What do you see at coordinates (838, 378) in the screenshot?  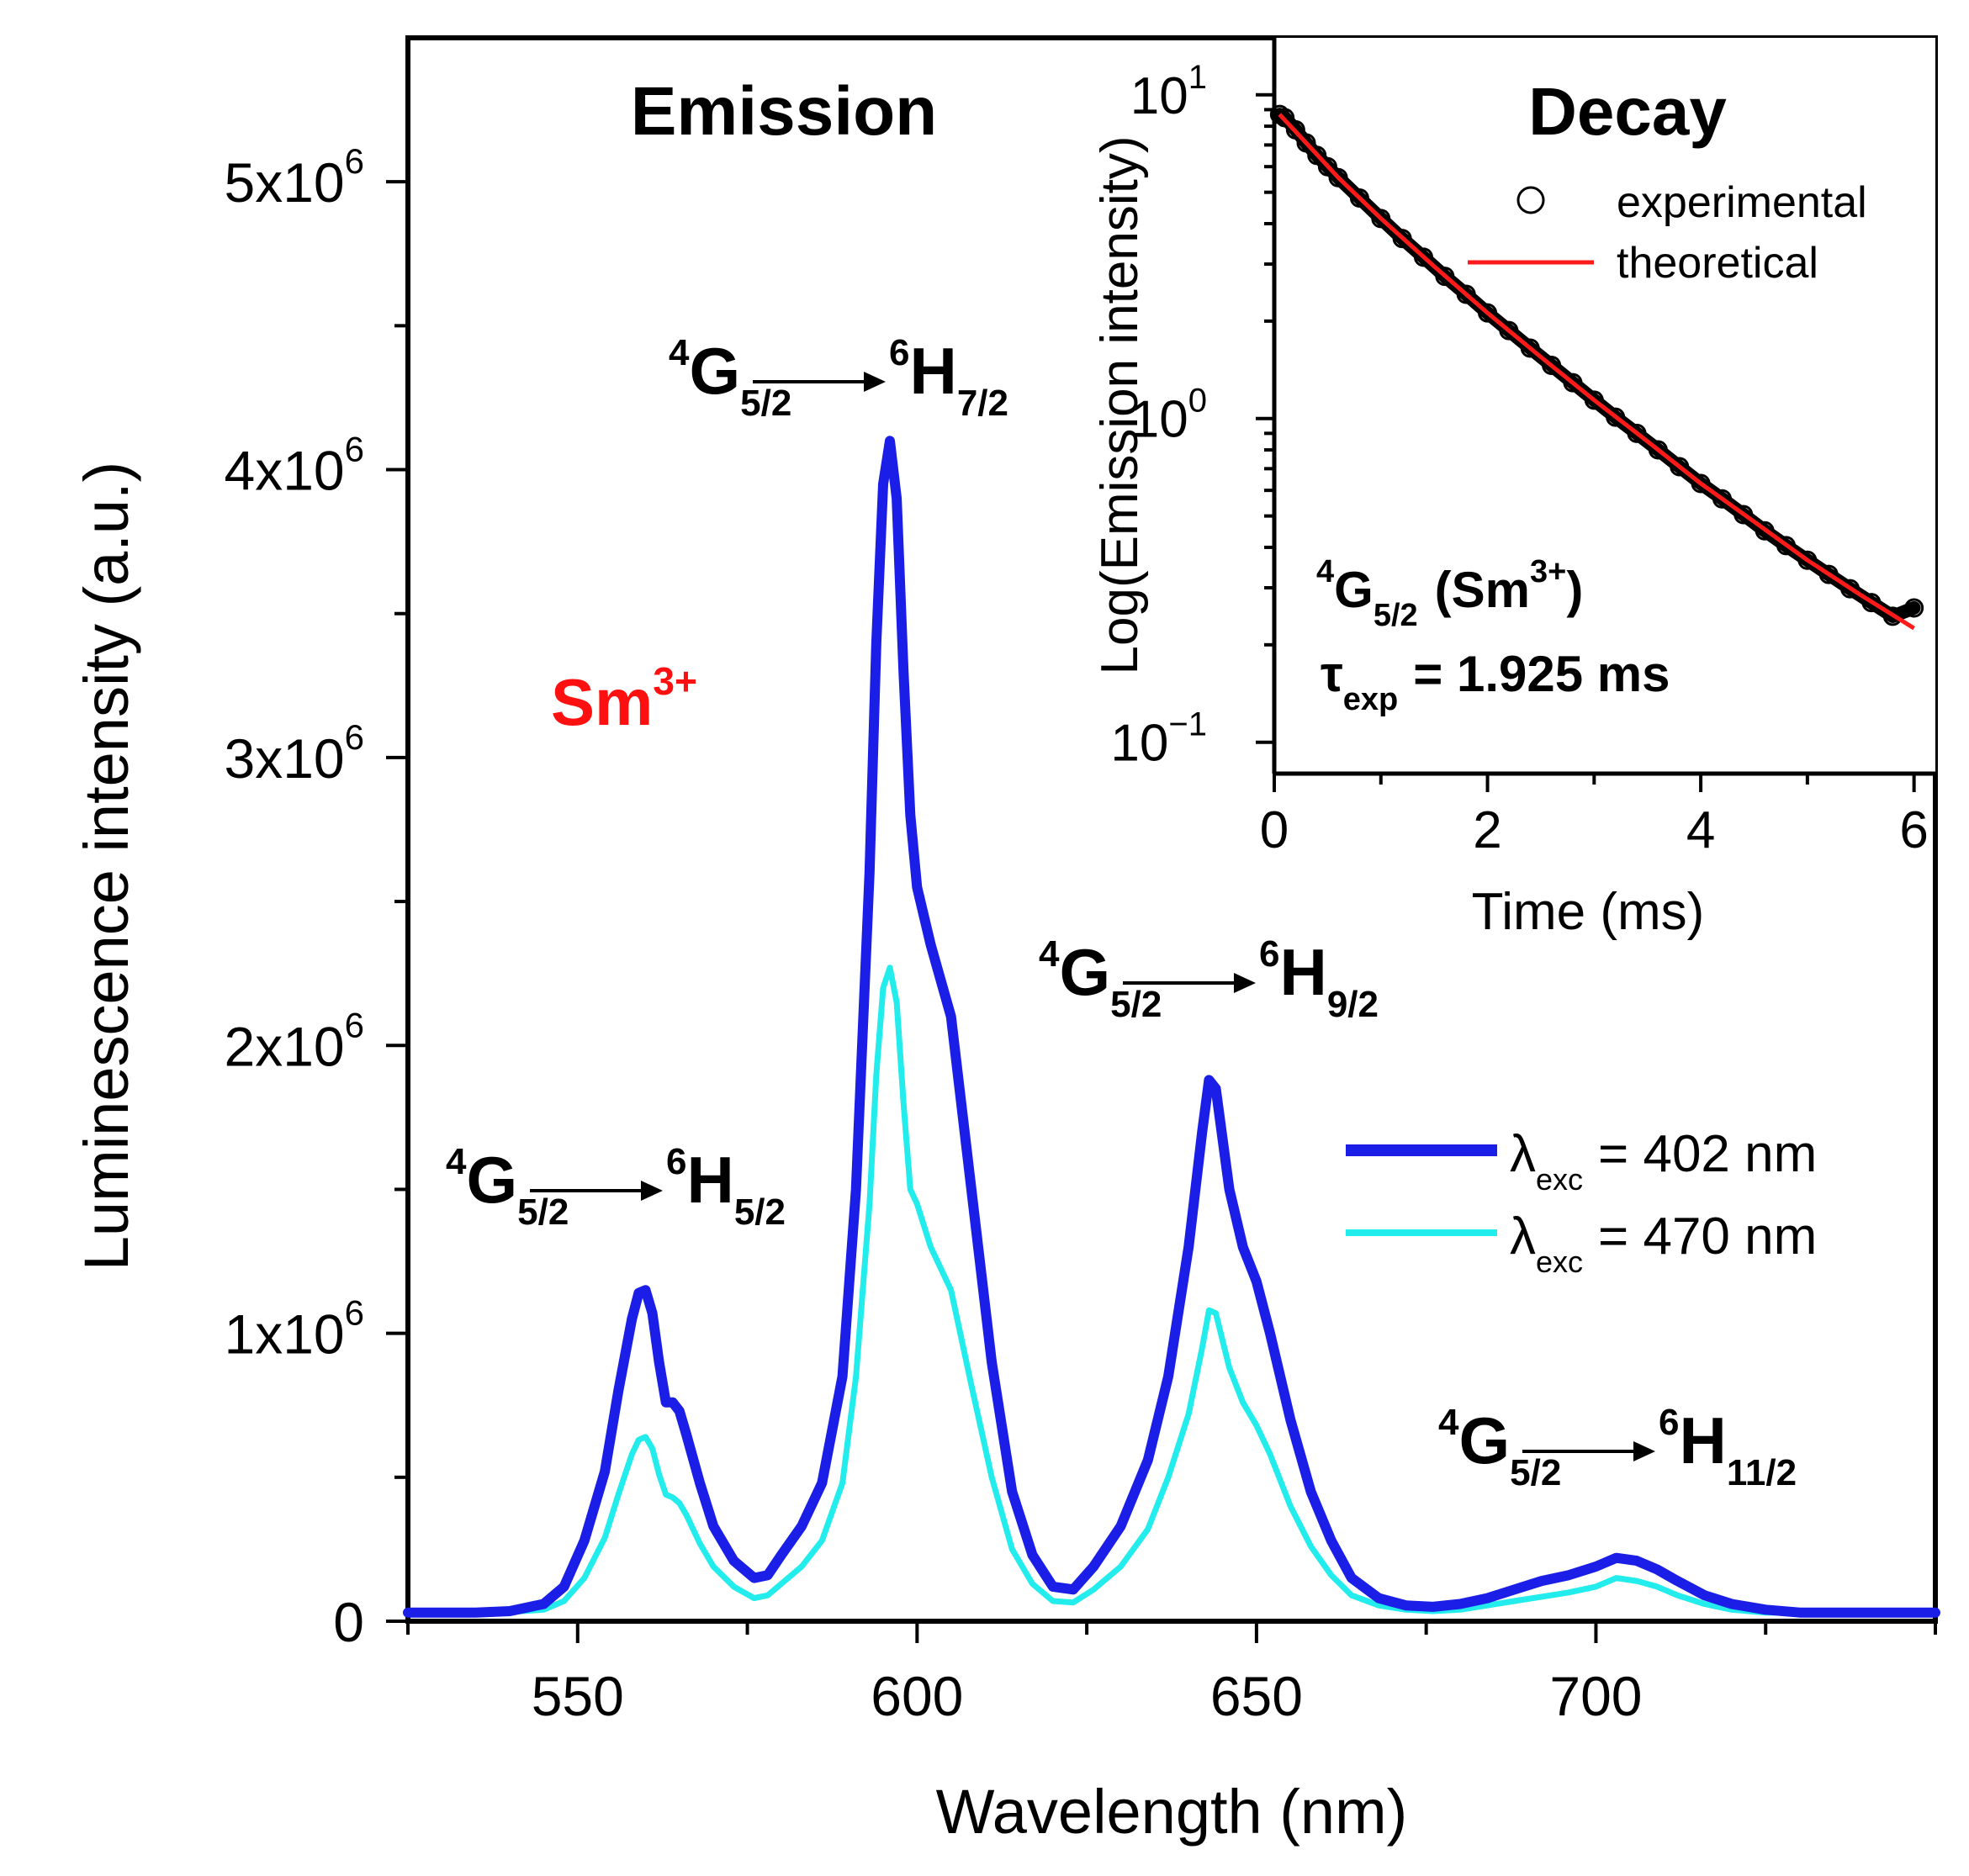 I see `transition-label: 4G5/2 6H7/2` at bounding box center [838, 378].